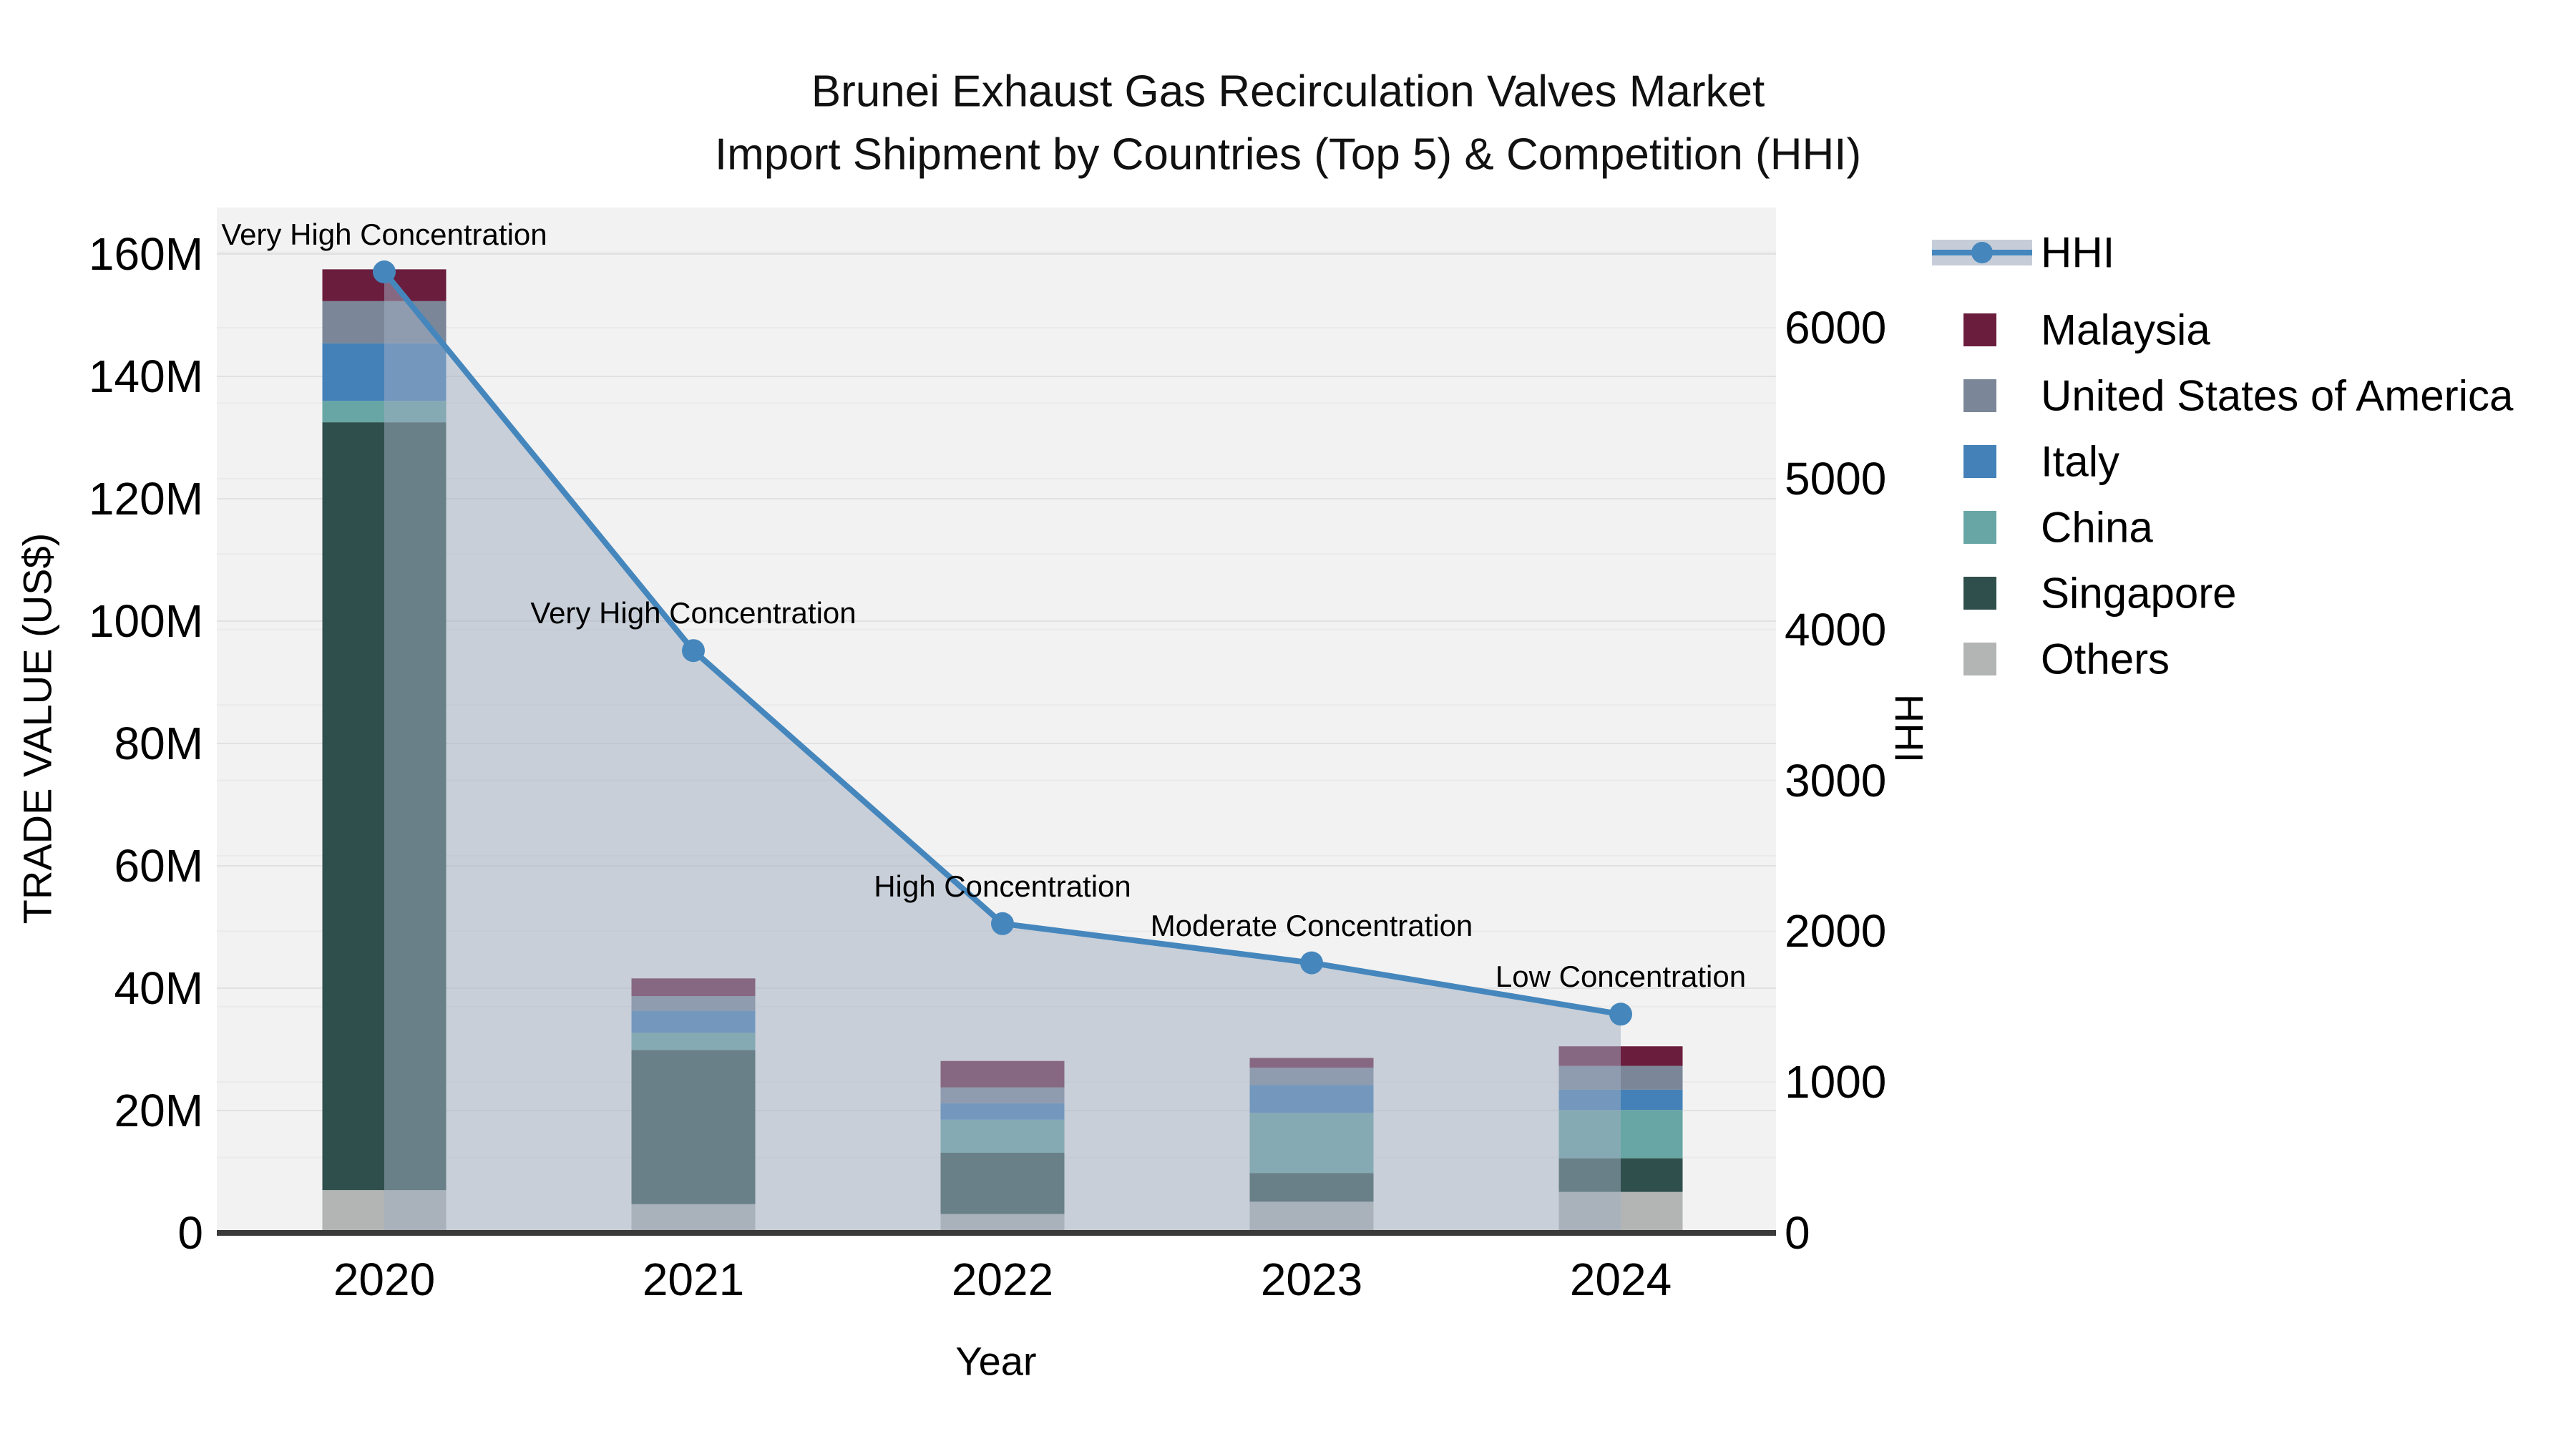 The width and height of the screenshot is (2576, 1449). What do you see at coordinates (2139, 593) in the screenshot?
I see `legend-item-singapore: Singapore` at bounding box center [2139, 593].